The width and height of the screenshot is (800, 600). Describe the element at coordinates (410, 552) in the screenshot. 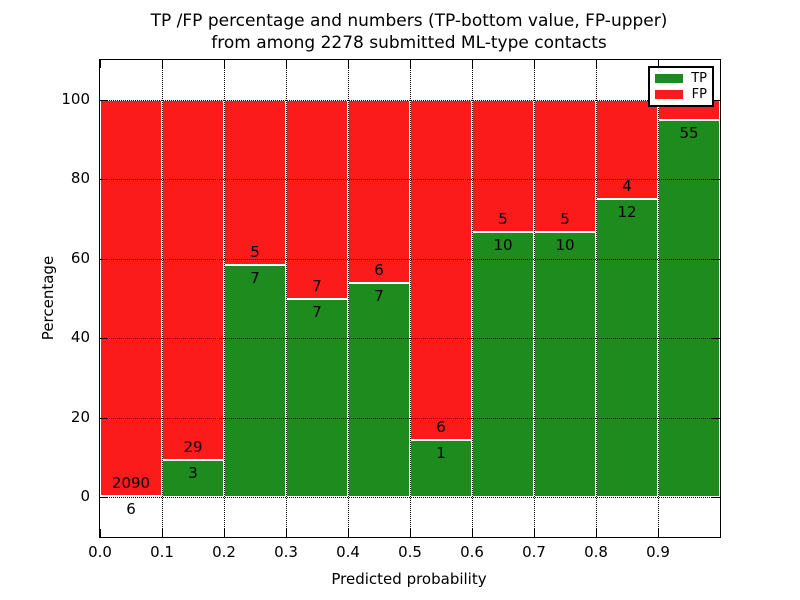

I see `x-tick-label: 0.5` at that location.